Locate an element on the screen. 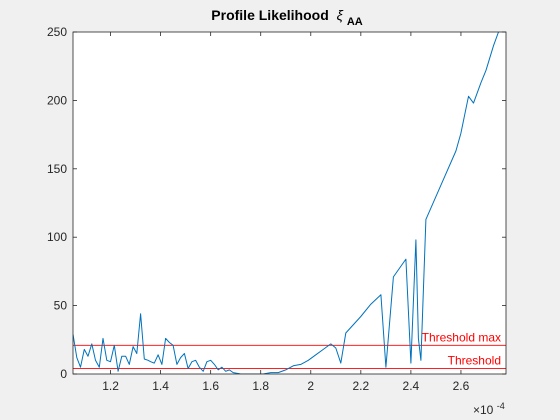 The image size is (560, 420). x-tick-label: 1.2 is located at coordinates (110, 386).